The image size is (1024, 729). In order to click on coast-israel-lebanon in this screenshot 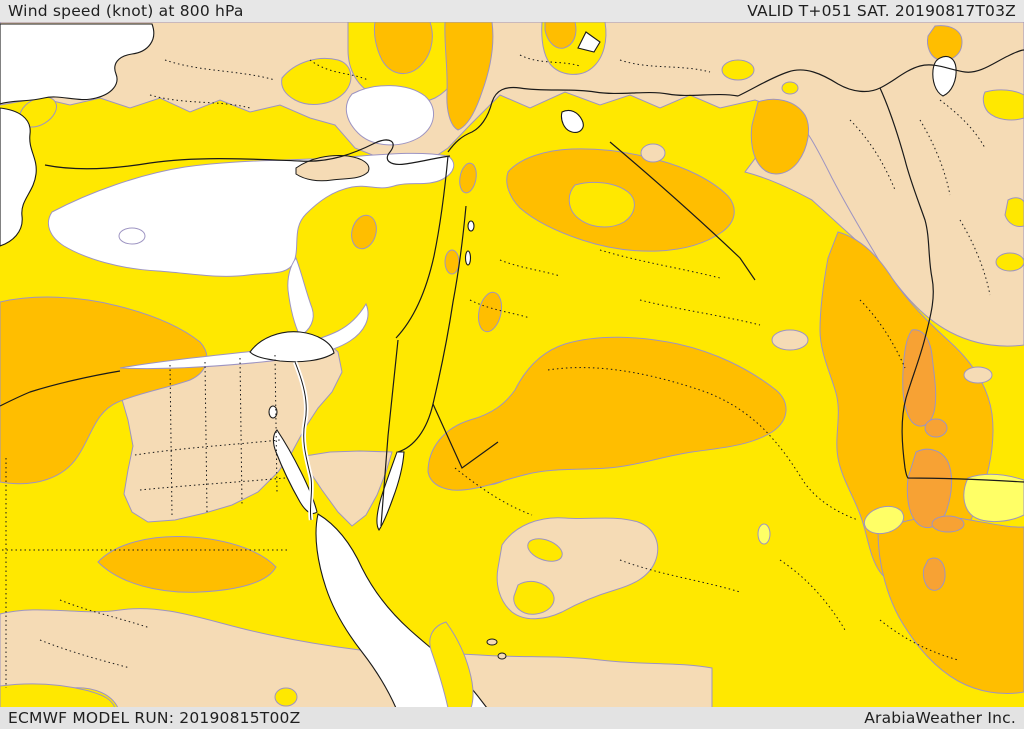, I will do `click(422, 247)`.